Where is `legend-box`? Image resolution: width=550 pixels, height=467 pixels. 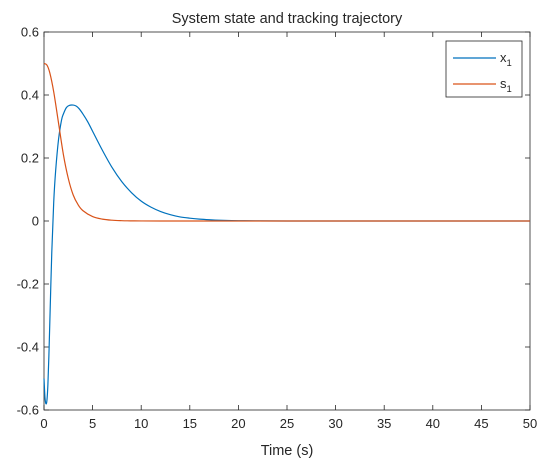
legend-box is located at coordinates (484, 69).